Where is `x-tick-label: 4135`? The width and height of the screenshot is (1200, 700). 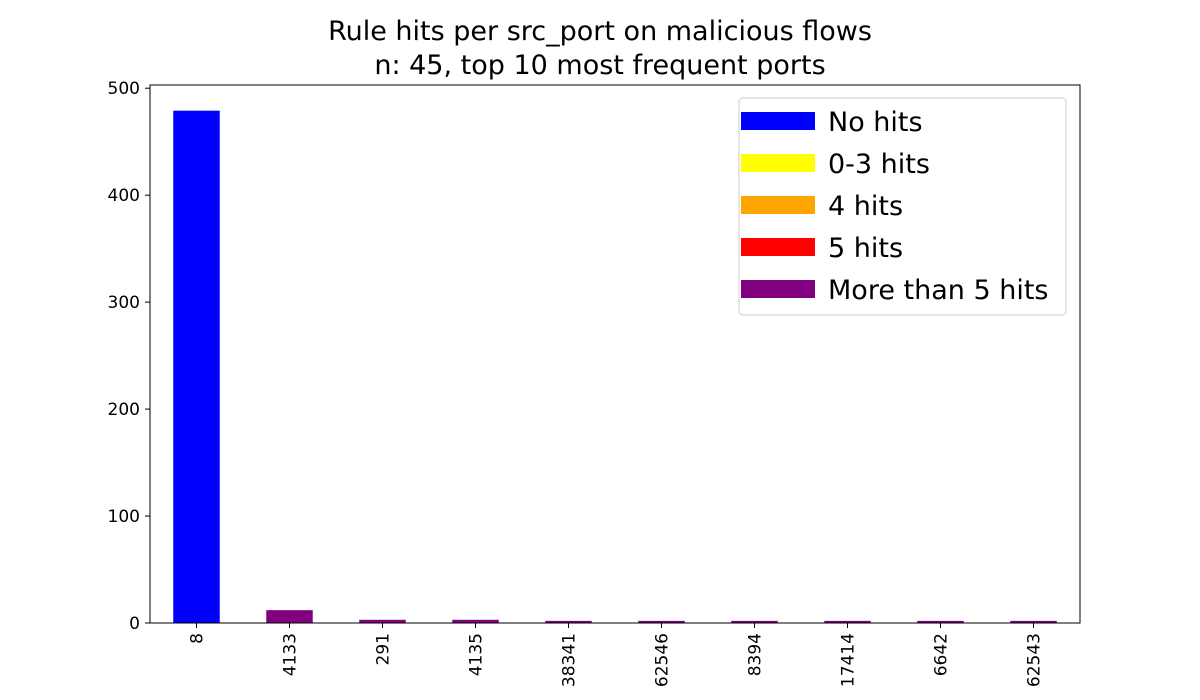 x-tick-label: 4135 is located at coordinates (477, 654).